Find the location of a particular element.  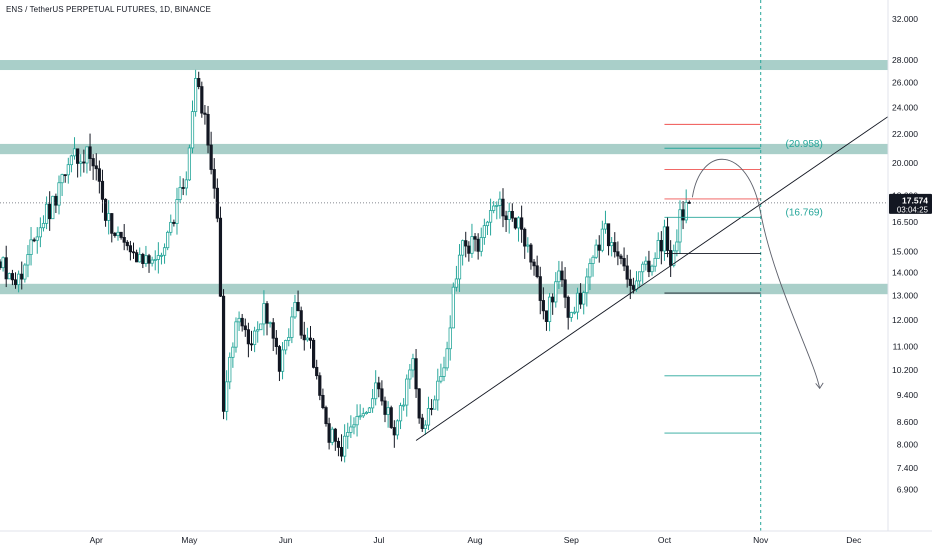

price-tick-label: 7.400 is located at coordinates (908, 468).